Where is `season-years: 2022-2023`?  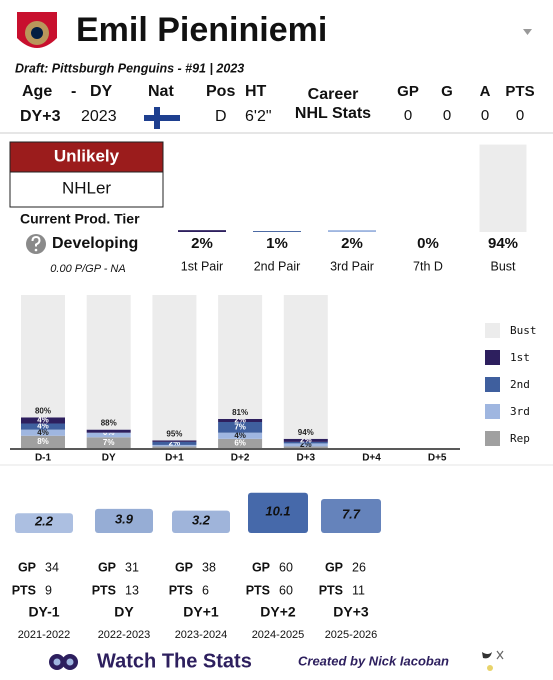
season-years: 2022-2023 is located at coordinates (124, 635).